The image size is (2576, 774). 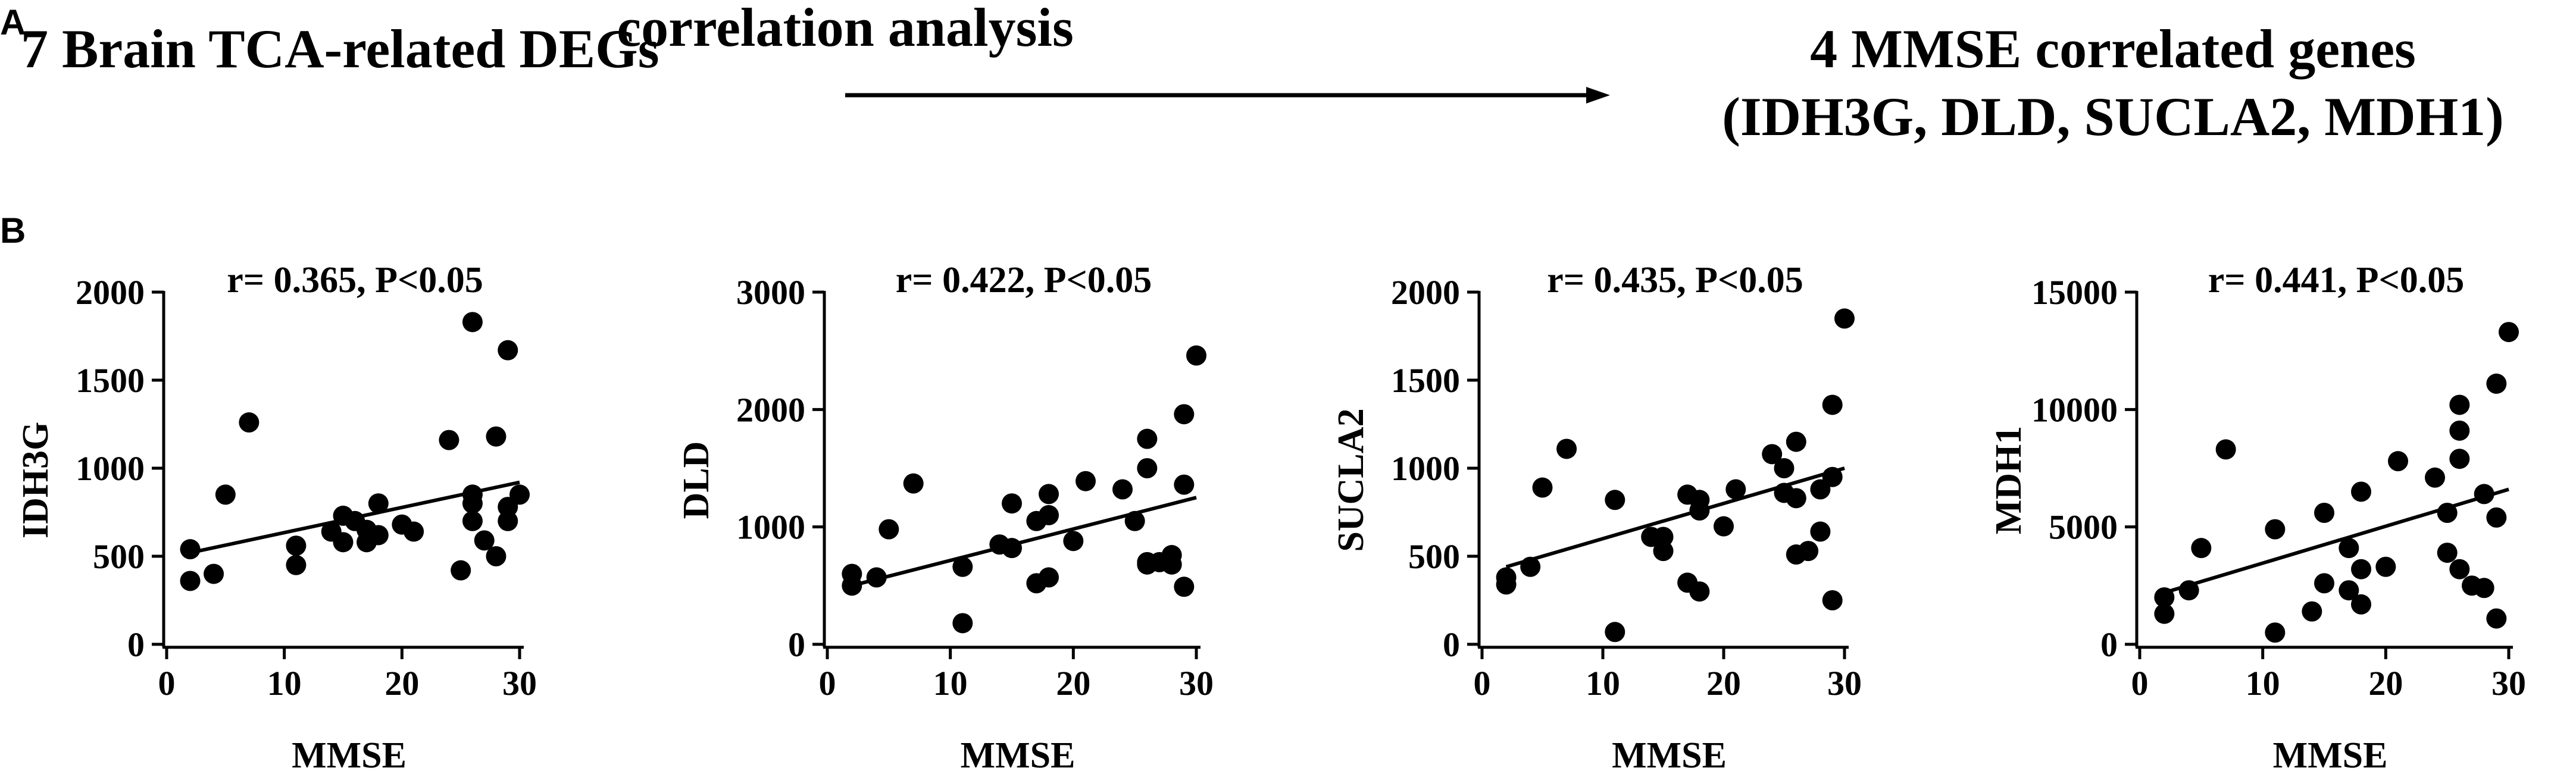 What do you see at coordinates (13, 22) in the screenshot?
I see `panel-a-letter: A` at bounding box center [13, 22].